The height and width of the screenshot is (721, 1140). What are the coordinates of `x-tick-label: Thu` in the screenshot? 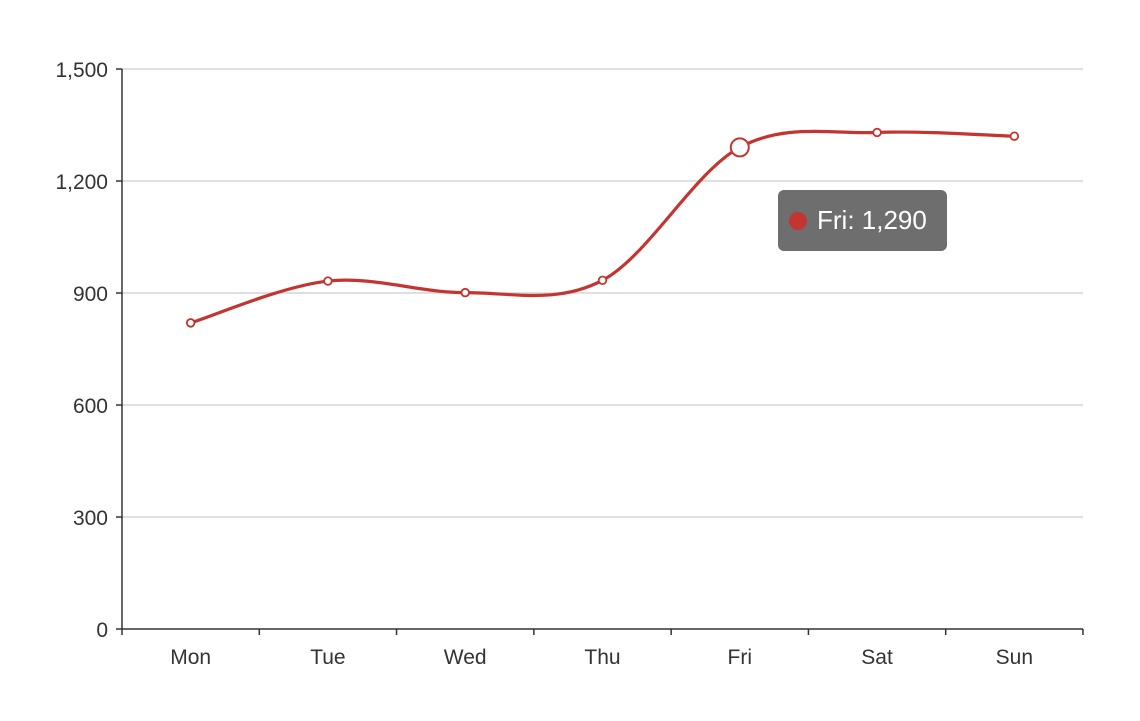 It's located at (602, 657).